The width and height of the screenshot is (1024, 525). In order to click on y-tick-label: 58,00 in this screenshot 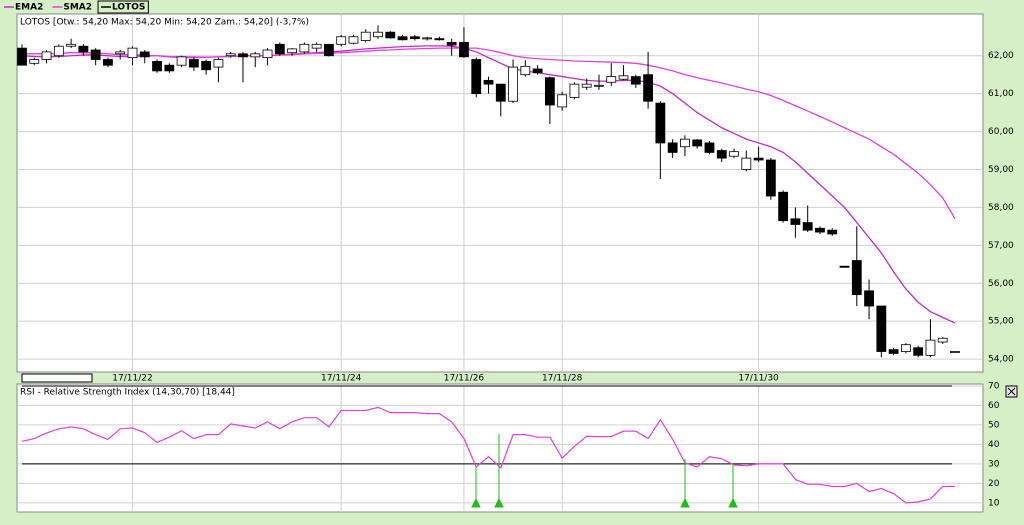, I will do `click(1001, 208)`.